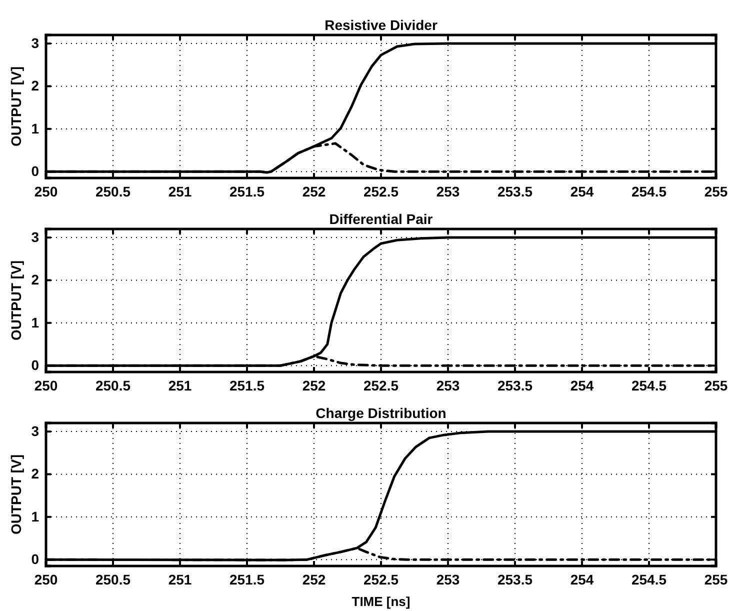 The height and width of the screenshot is (611, 736). What do you see at coordinates (381, 25) in the screenshot?
I see `chart-title: Resistive Divider` at bounding box center [381, 25].